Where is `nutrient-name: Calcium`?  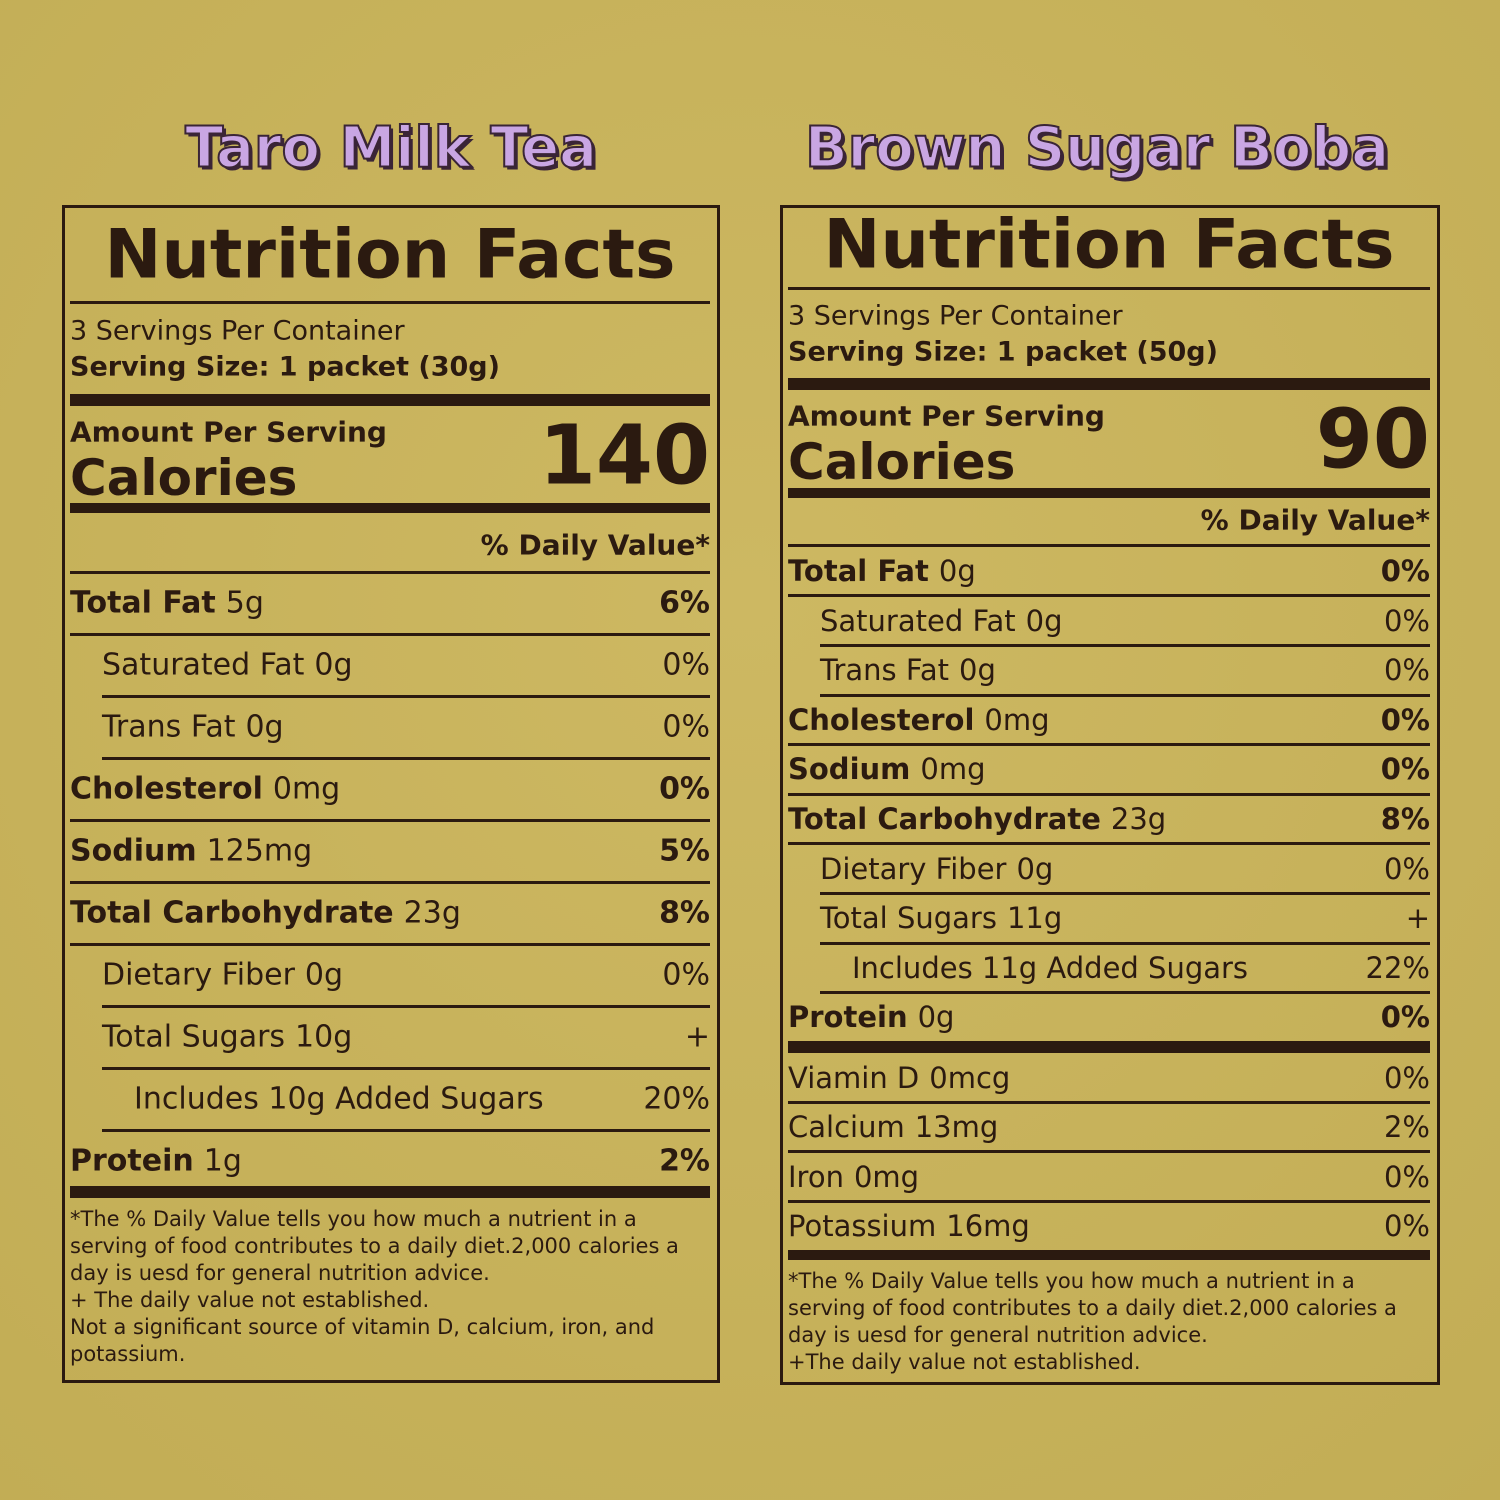
nutrient-name: Calcium is located at coordinates (846, 1127).